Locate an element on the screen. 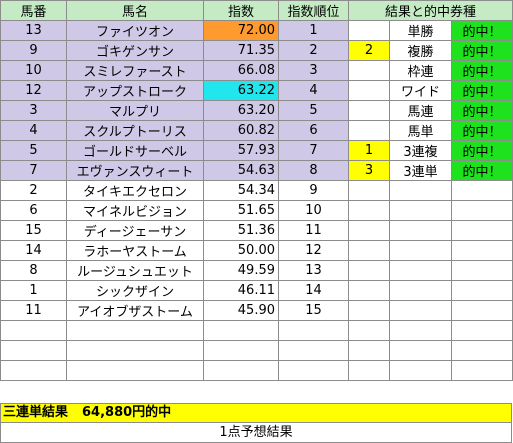  horse-index: 57.93 is located at coordinates (241, 150).